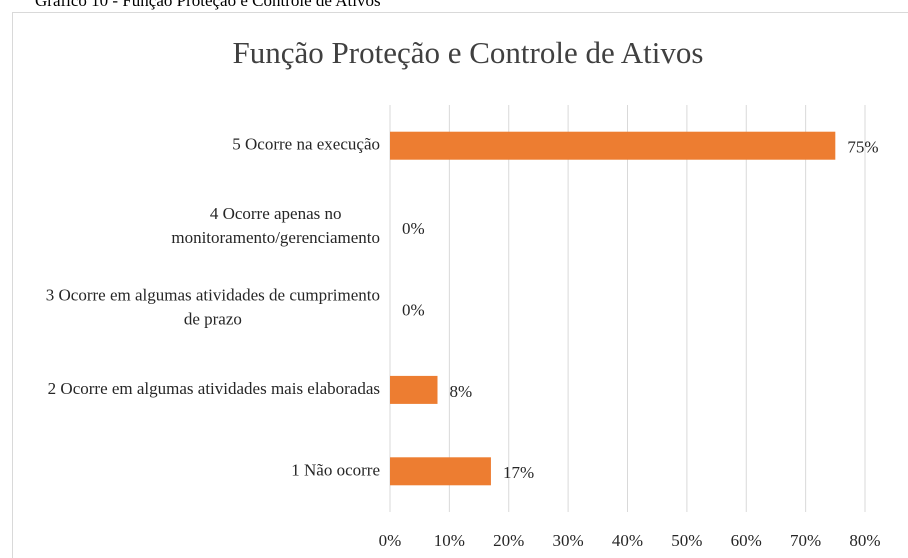 Image resolution: width=908 pixels, height=558 pixels. What do you see at coordinates (335, 469) in the screenshot?
I see `y-tick-label: 1 Não ocorre` at bounding box center [335, 469].